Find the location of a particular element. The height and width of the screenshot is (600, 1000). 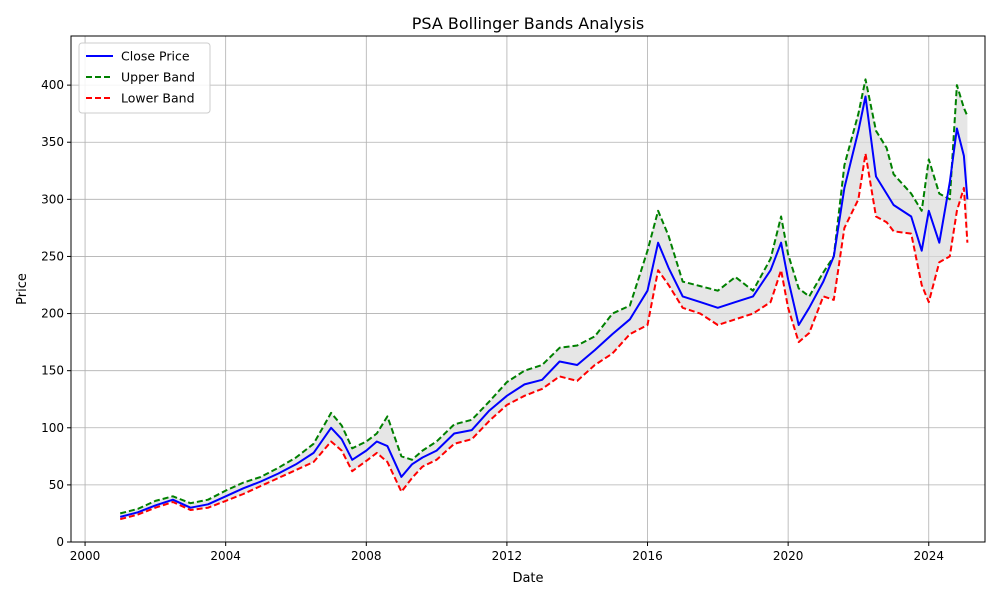

legend-label: Close Price is located at coordinates (155, 56).